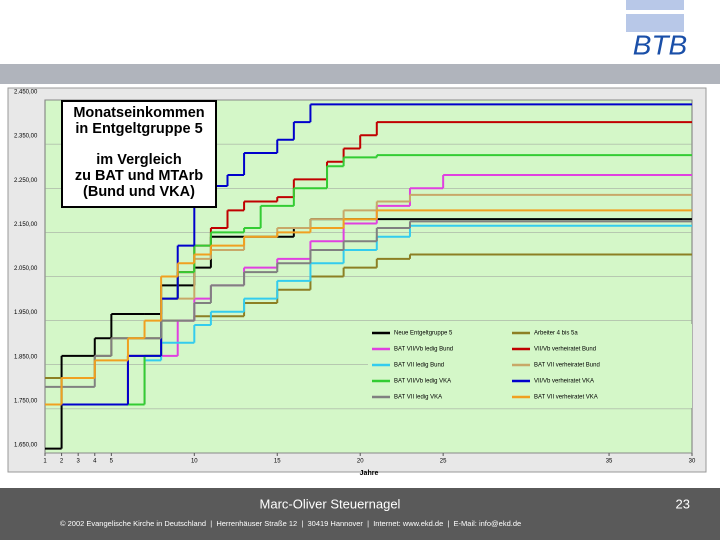 Image resolution: width=720 pixels, height=540 pixels. What do you see at coordinates (26, 225) in the screenshot?
I see `y-tick-label: 2.150,00` at bounding box center [26, 225].